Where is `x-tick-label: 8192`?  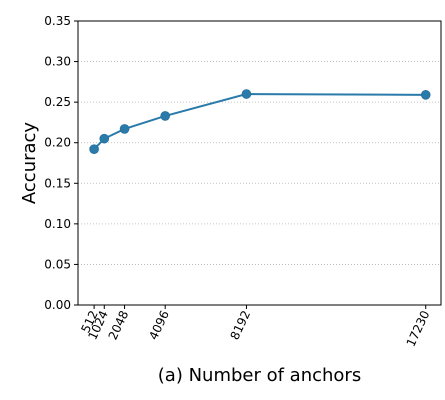
x-tick-label: 8192 is located at coordinates (241, 325).